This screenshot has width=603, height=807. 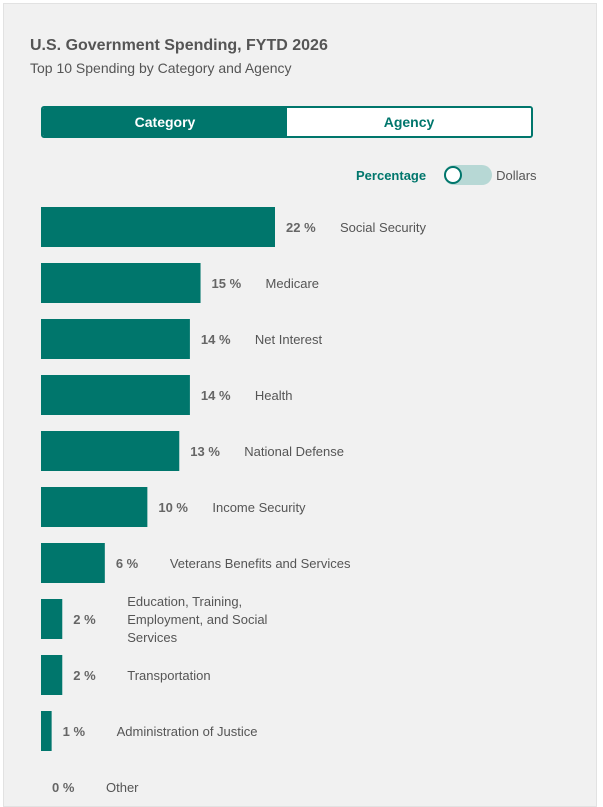 What do you see at coordinates (165, 122) in the screenshot?
I see `tab-category: Category` at bounding box center [165, 122].